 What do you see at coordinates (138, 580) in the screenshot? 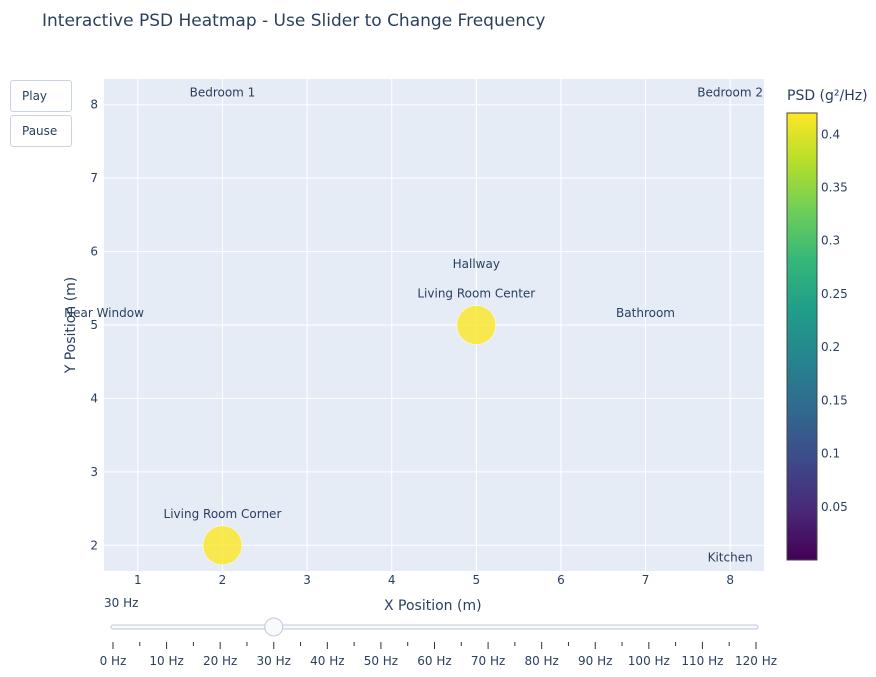
I see `x-tick-label: 1` at bounding box center [138, 580].